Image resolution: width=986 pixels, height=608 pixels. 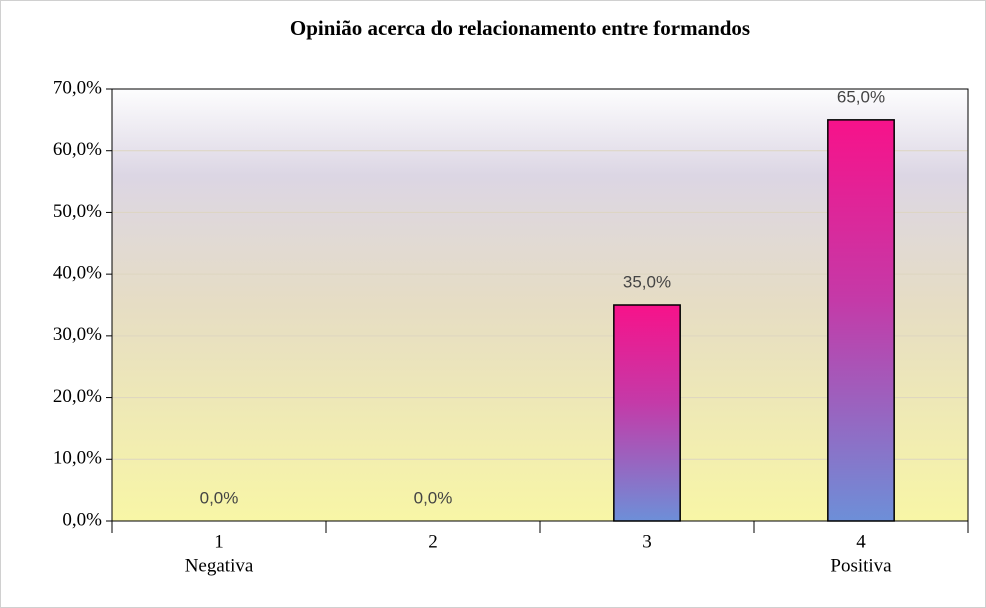 What do you see at coordinates (77, 273) in the screenshot?
I see `y-tick-label: 40,0%` at bounding box center [77, 273].